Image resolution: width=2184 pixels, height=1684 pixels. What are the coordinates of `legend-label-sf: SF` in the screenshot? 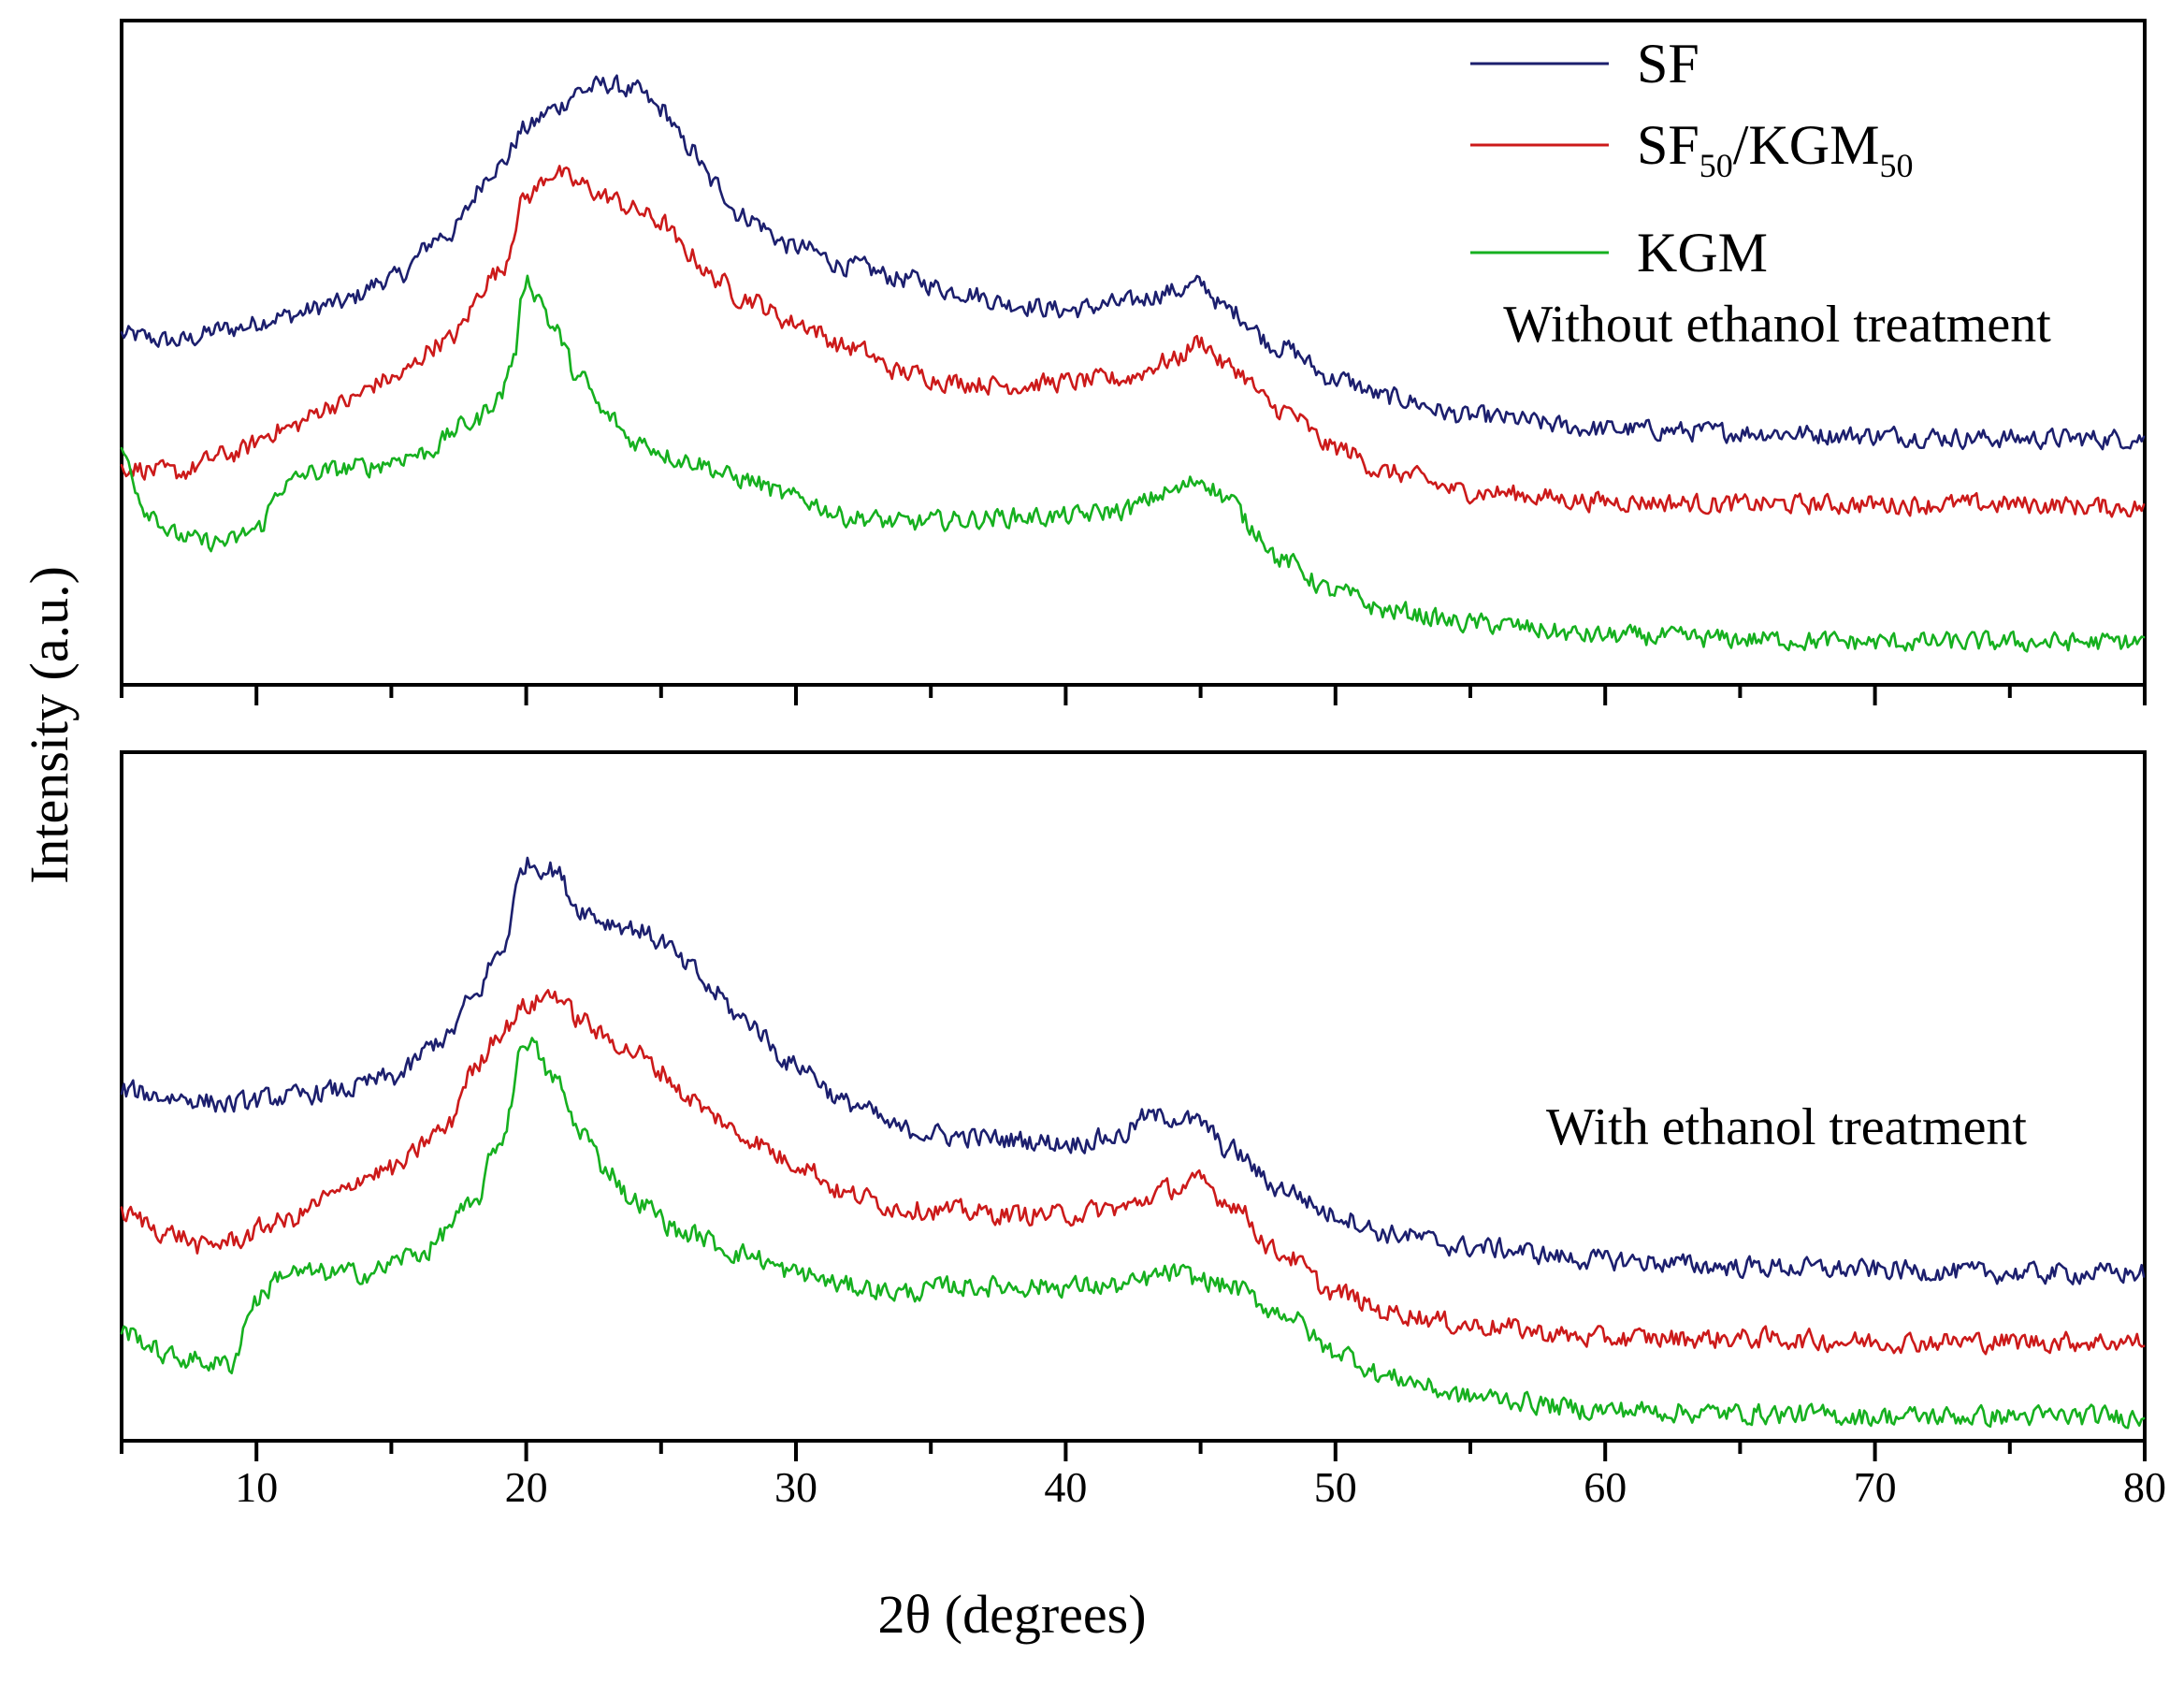 It's located at (1668, 63).